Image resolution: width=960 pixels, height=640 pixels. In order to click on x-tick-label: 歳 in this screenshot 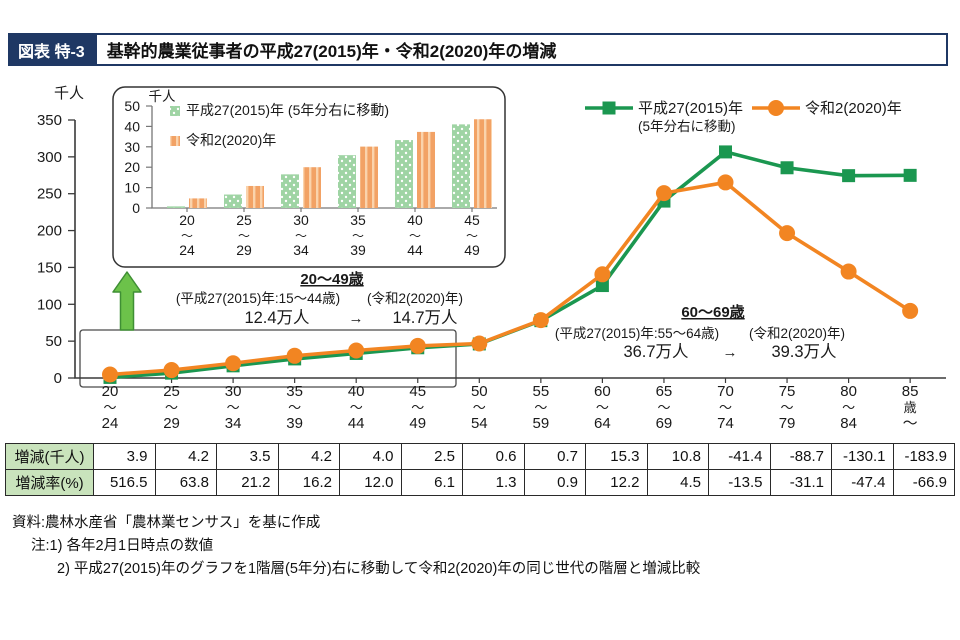, I will do `click(910, 407)`.